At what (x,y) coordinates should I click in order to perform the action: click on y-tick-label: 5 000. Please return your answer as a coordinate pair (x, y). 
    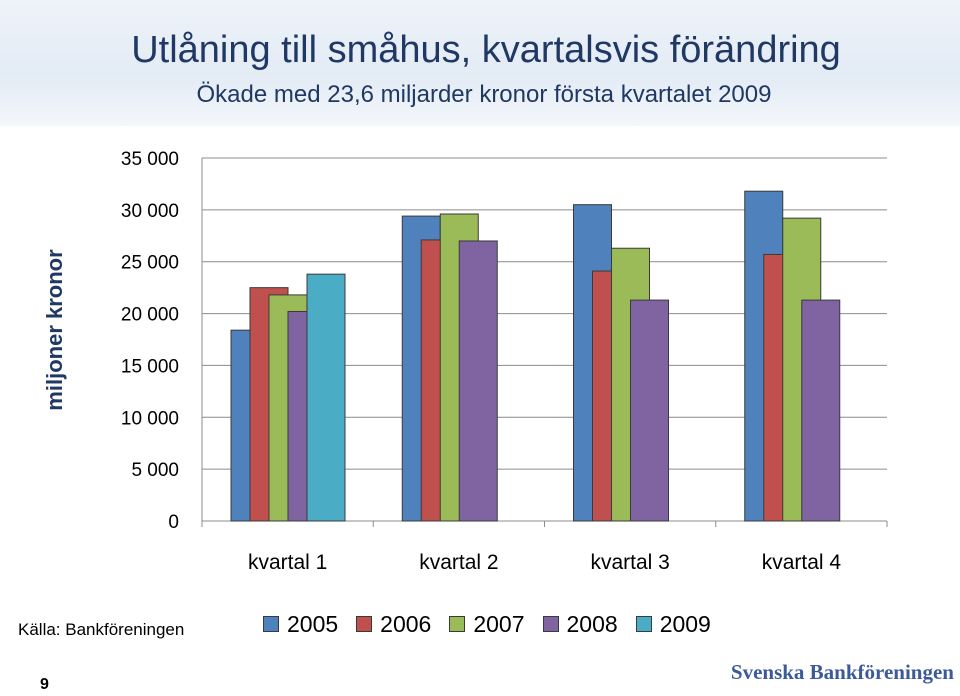
    Looking at the image, I should click on (155, 470).